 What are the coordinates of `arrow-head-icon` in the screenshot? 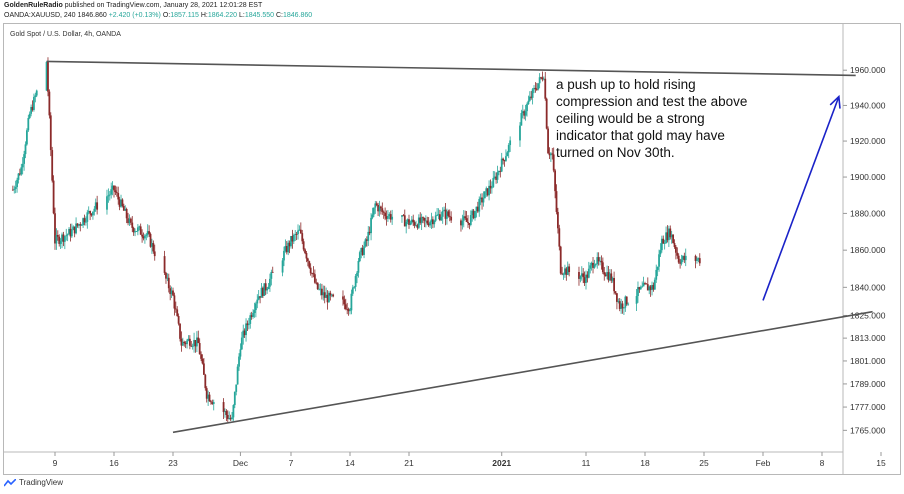 It's located at (835, 101).